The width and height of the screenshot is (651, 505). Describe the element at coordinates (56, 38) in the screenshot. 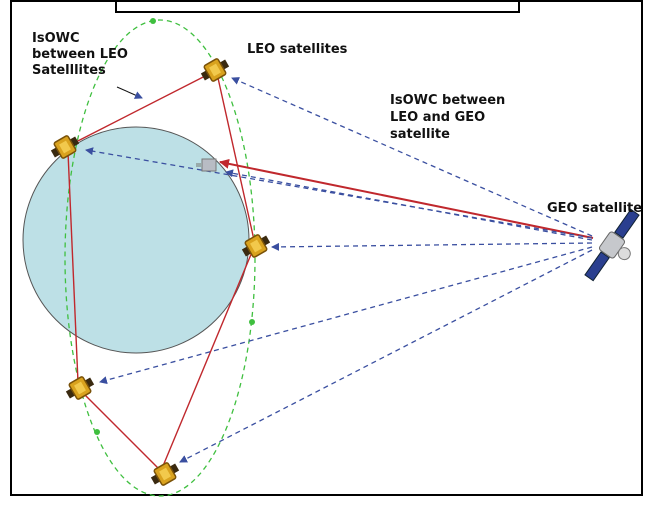

I see `label-line: IsOWC` at that location.